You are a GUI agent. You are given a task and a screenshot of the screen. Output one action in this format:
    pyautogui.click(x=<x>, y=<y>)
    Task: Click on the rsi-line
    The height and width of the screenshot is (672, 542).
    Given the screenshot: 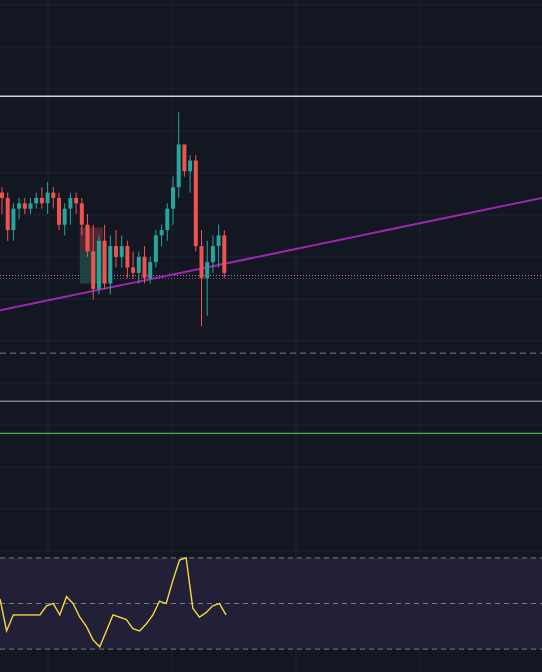 What is the action you would take?
    pyautogui.click(x=113, y=602)
    